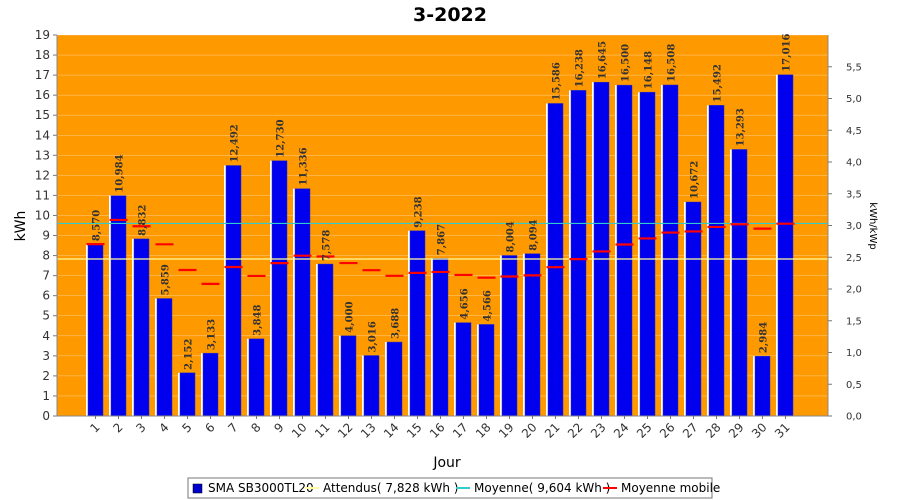  What do you see at coordinates (644, 430) in the screenshot?
I see `x-tick-label: 25` at bounding box center [644, 430].